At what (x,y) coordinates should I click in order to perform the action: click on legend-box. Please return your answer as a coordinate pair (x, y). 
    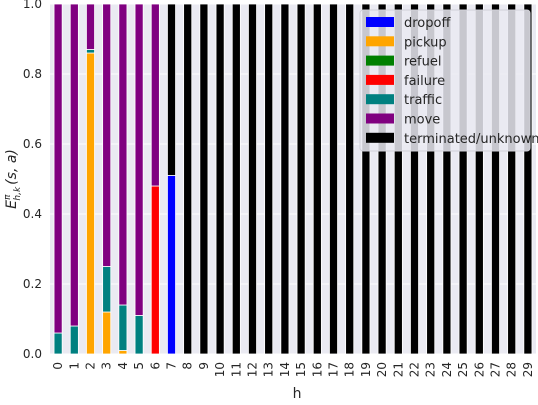
    Looking at the image, I should click on (445, 80).